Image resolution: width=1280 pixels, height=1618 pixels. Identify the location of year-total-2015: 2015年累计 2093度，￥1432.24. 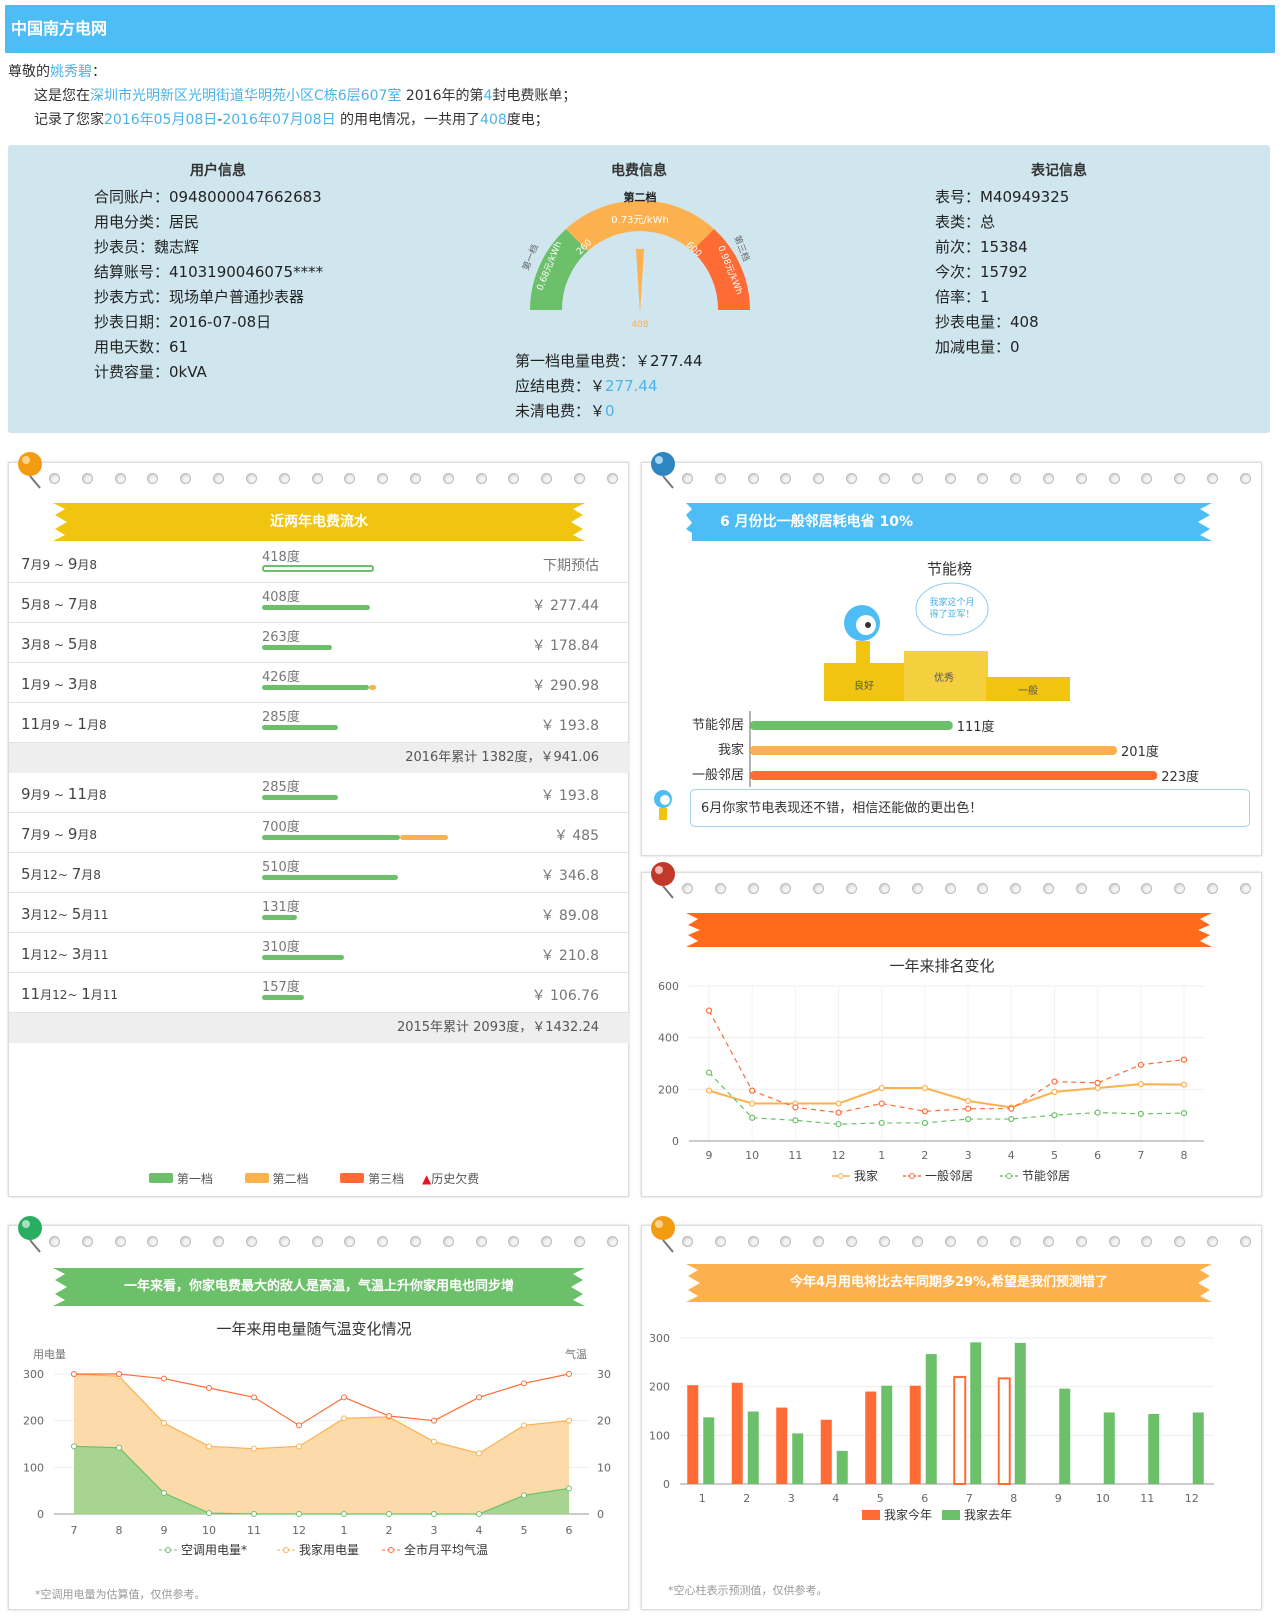
(319, 1028).